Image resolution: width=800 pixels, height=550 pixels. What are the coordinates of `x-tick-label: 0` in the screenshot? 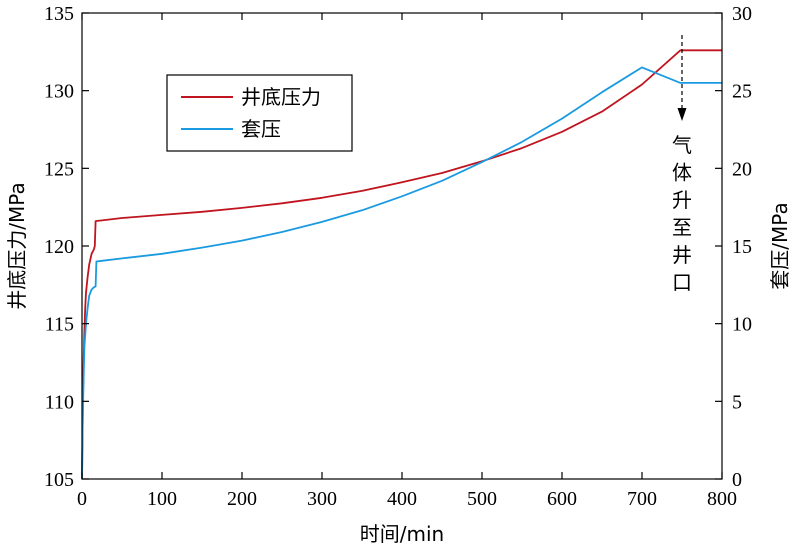 It's located at (82, 499).